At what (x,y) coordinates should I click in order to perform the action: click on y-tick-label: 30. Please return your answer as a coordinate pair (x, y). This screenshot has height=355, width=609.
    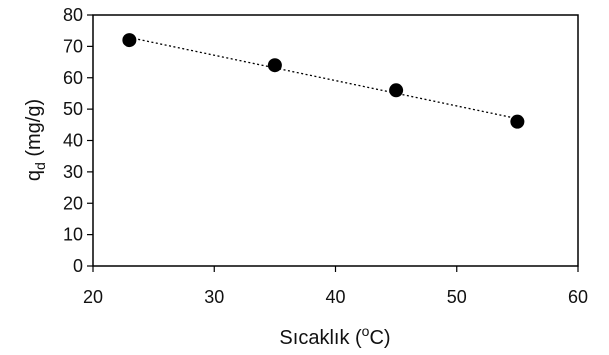
    Looking at the image, I should click on (73, 172).